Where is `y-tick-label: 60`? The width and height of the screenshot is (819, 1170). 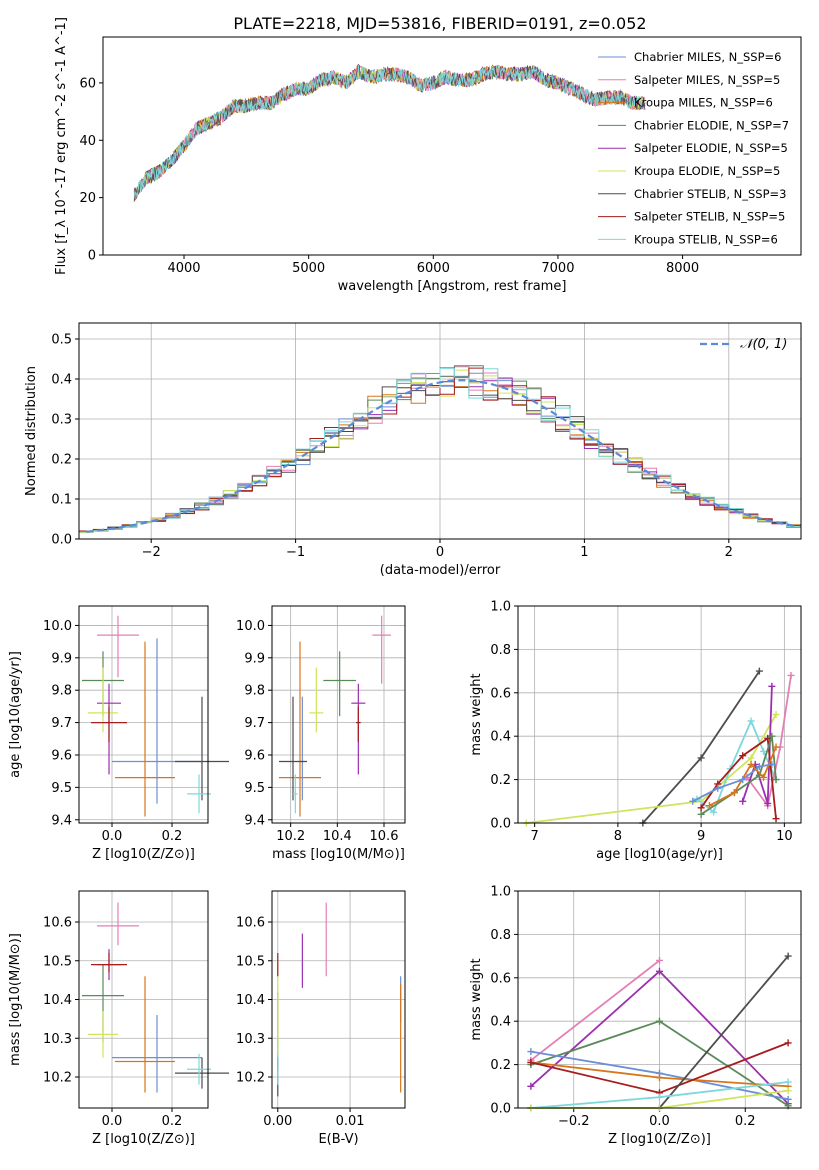 y-tick-label: 60 is located at coordinates (87, 83).